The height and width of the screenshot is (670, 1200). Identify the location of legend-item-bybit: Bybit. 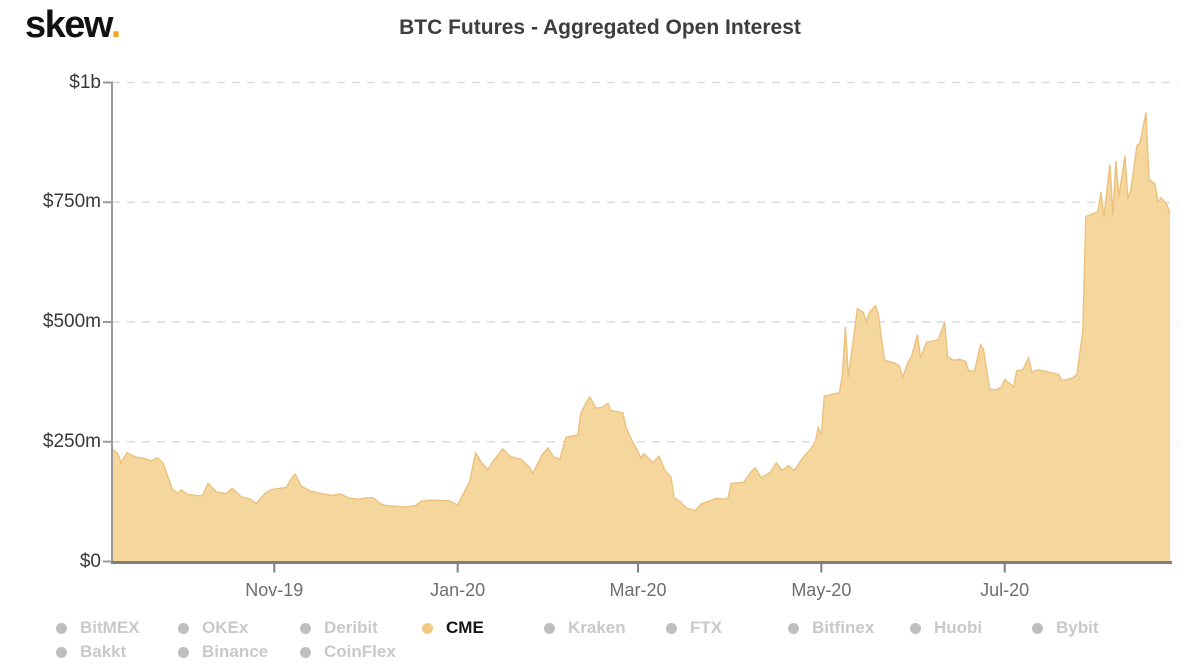
(1065, 628).